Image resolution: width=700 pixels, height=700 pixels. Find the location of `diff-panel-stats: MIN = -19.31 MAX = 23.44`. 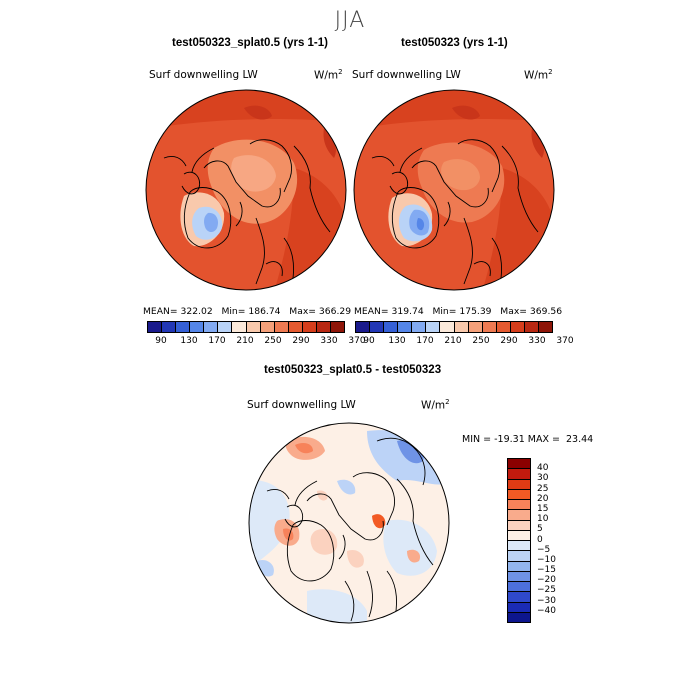

diff-panel-stats: MIN = -19.31 MAX = 23.44 is located at coordinates (528, 439).